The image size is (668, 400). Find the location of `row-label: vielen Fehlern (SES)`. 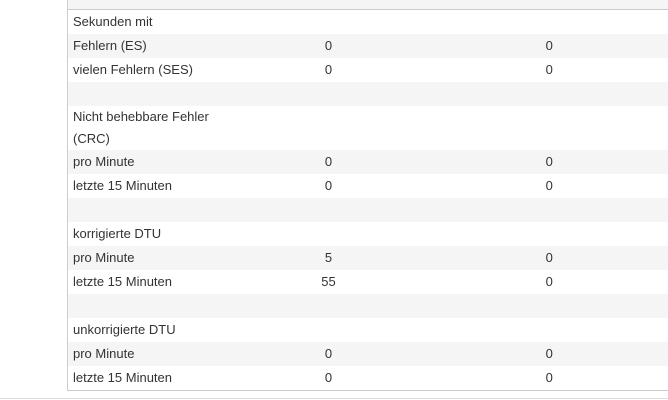

row-label: vielen Fehlern (SES) is located at coordinates (133, 69).